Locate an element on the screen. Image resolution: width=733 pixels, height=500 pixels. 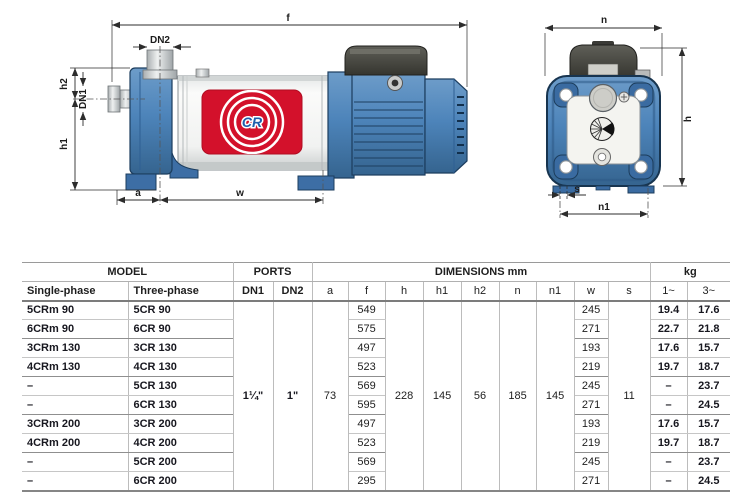
cell-single-phase: 3CRm 130 is located at coordinates (75, 348).